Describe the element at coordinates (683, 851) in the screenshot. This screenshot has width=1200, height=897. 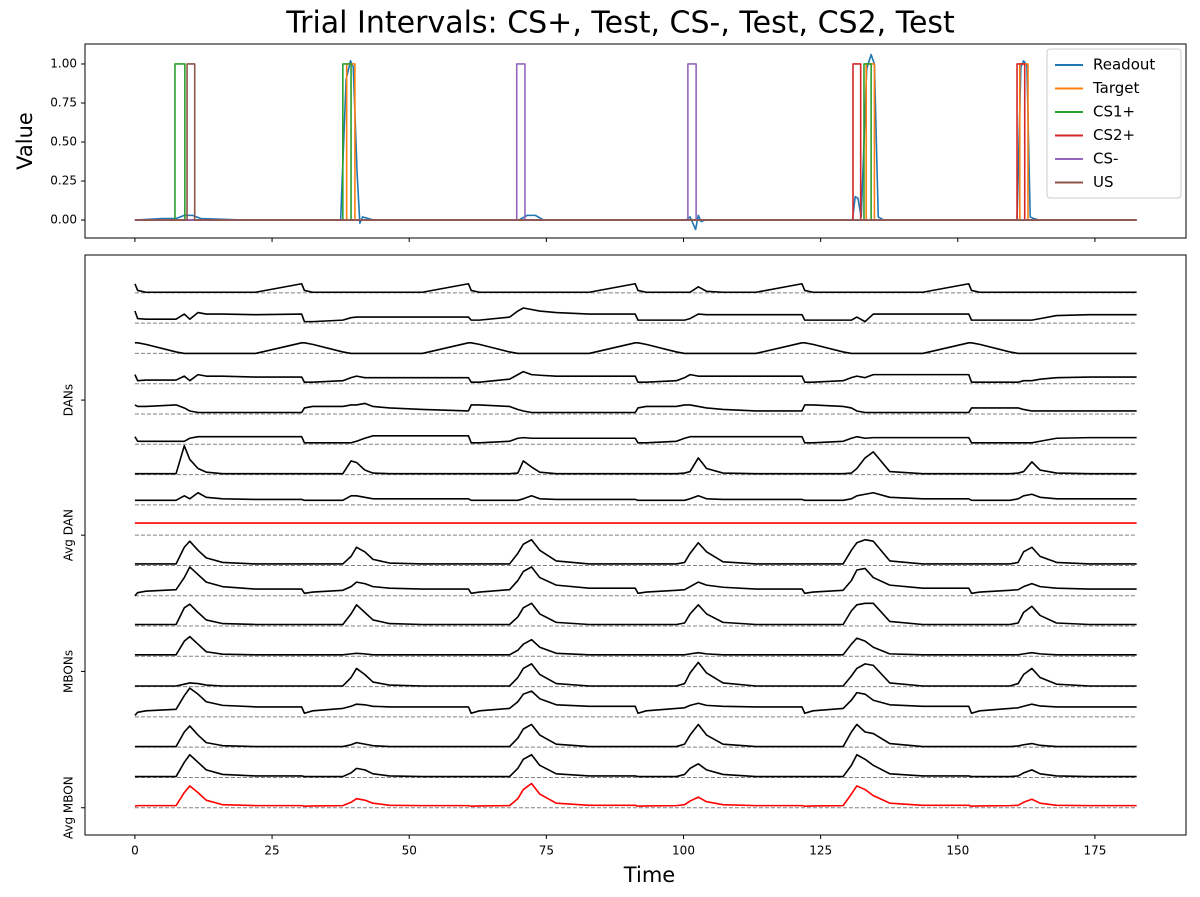
I see `x-tick-label: 100` at that location.